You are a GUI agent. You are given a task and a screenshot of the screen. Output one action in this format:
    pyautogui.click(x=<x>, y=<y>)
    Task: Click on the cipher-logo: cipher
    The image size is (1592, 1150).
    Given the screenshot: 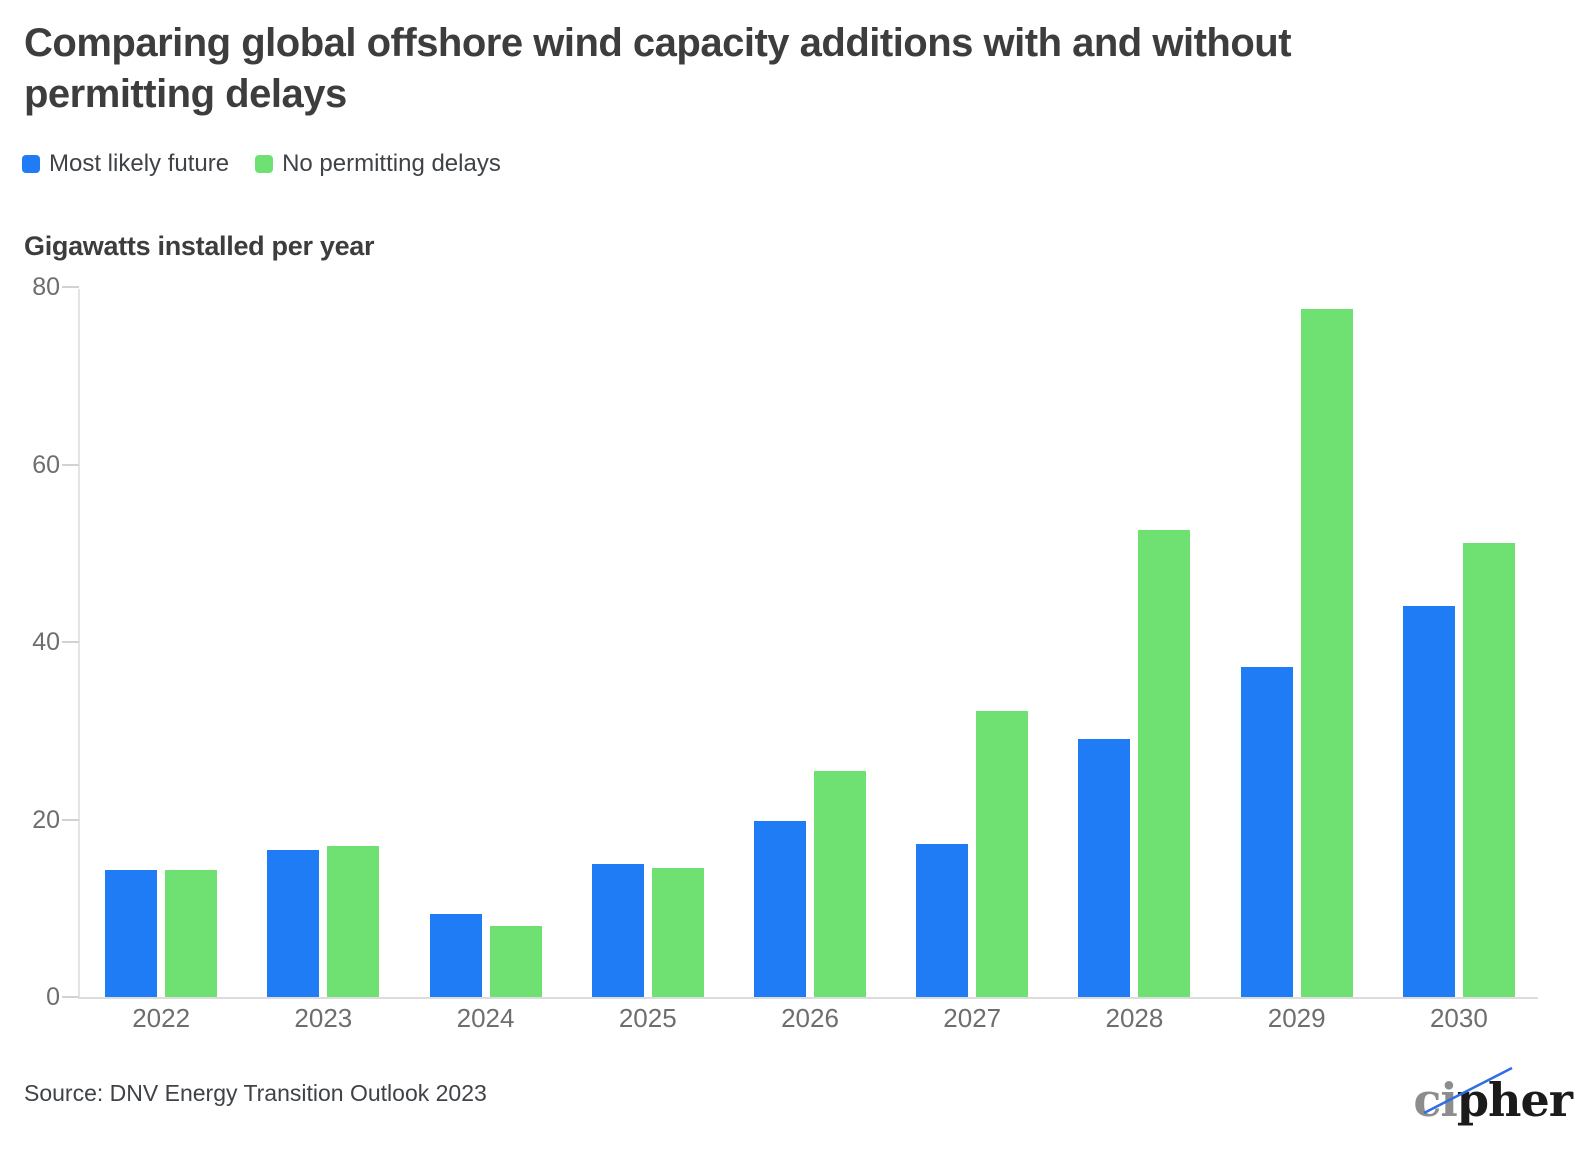 What is the action you would take?
    pyautogui.click(x=1486, y=1089)
    